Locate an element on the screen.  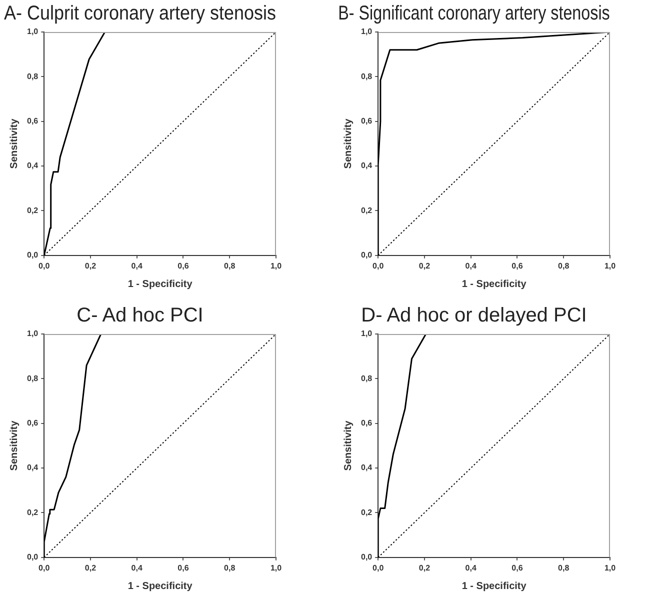
chart-title: C- Ad hoc PCI is located at coordinates (140, 315).